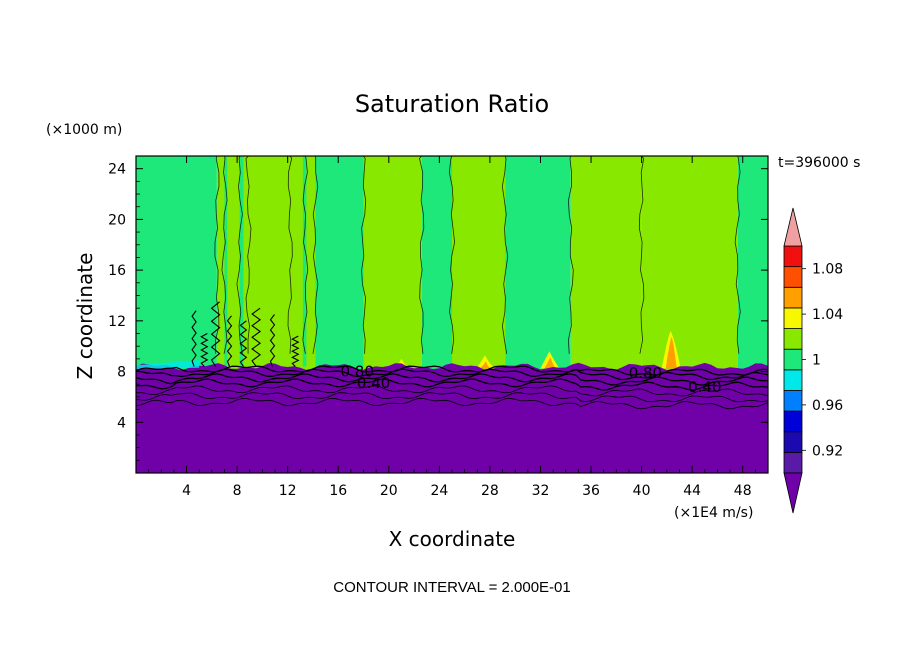 Image resolution: width=904 pixels, height=654 pixels. I want to click on x-tick-label: 40, so click(642, 491).